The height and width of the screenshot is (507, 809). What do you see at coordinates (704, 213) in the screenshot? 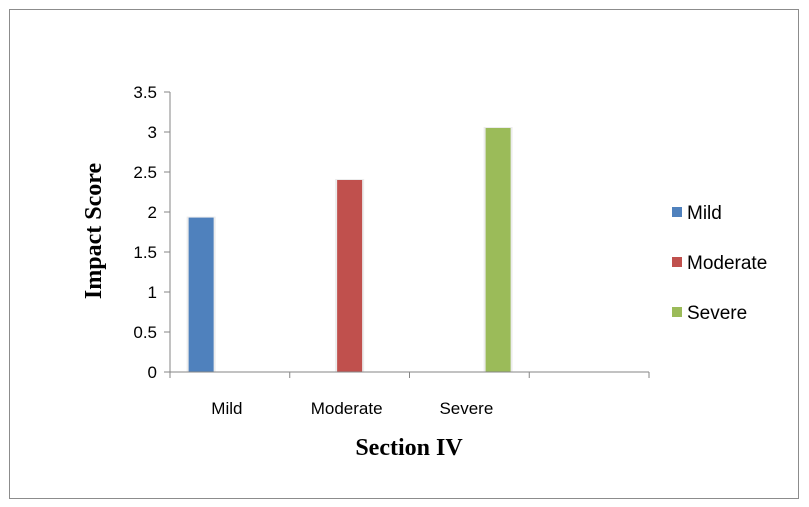
I see `legend-label: Mild` at bounding box center [704, 213].